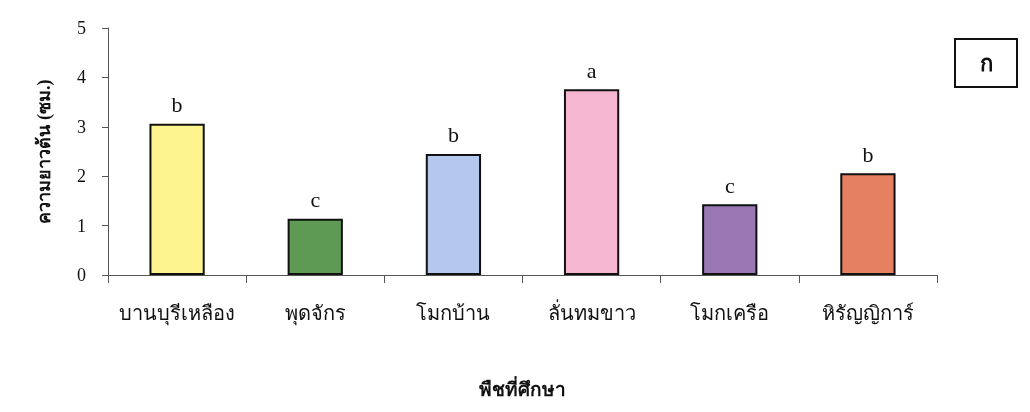 This screenshot has width=1030, height=412. What do you see at coordinates (81, 176) in the screenshot?
I see `y-tick-label: 2` at bounding box center [81, 176].